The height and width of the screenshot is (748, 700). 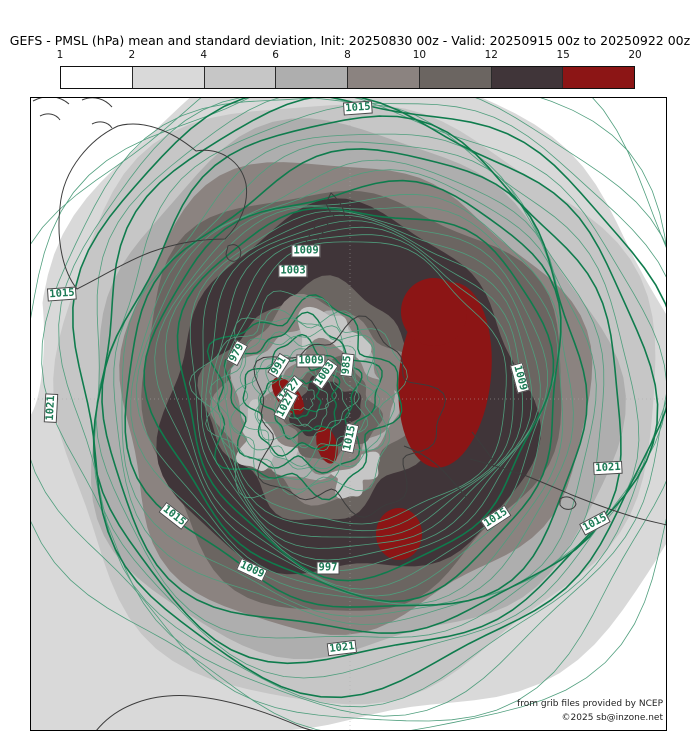 I want to click on colorbar-tick: 20, so click(x=635, y=55).